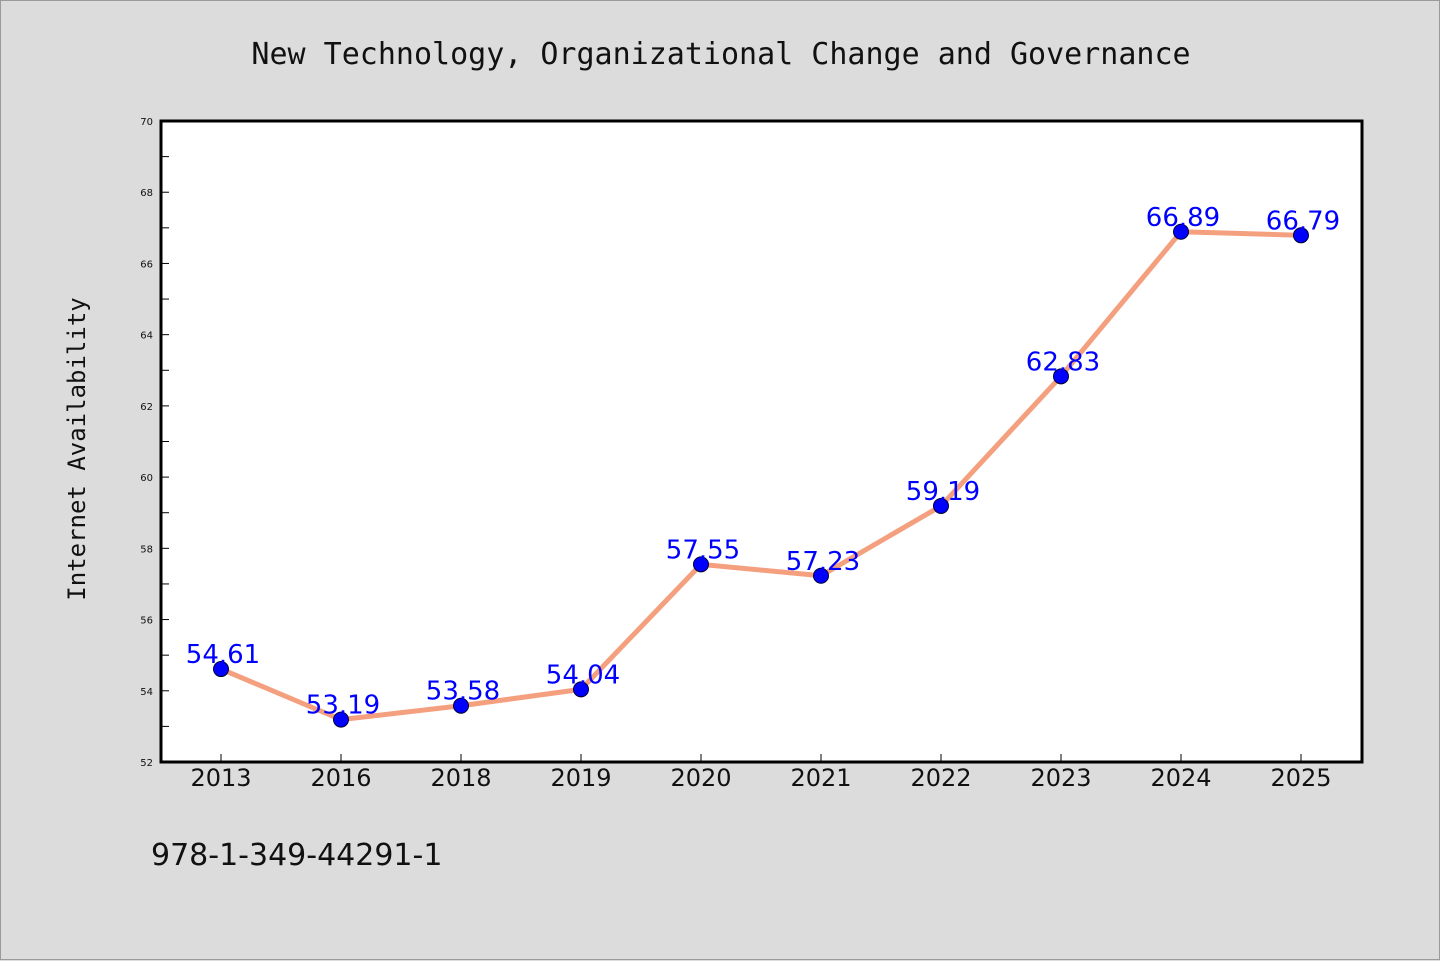  Describe the element at coordinates (146, 478) in the screenshot. I see `y-tick-label: 60` at that location.